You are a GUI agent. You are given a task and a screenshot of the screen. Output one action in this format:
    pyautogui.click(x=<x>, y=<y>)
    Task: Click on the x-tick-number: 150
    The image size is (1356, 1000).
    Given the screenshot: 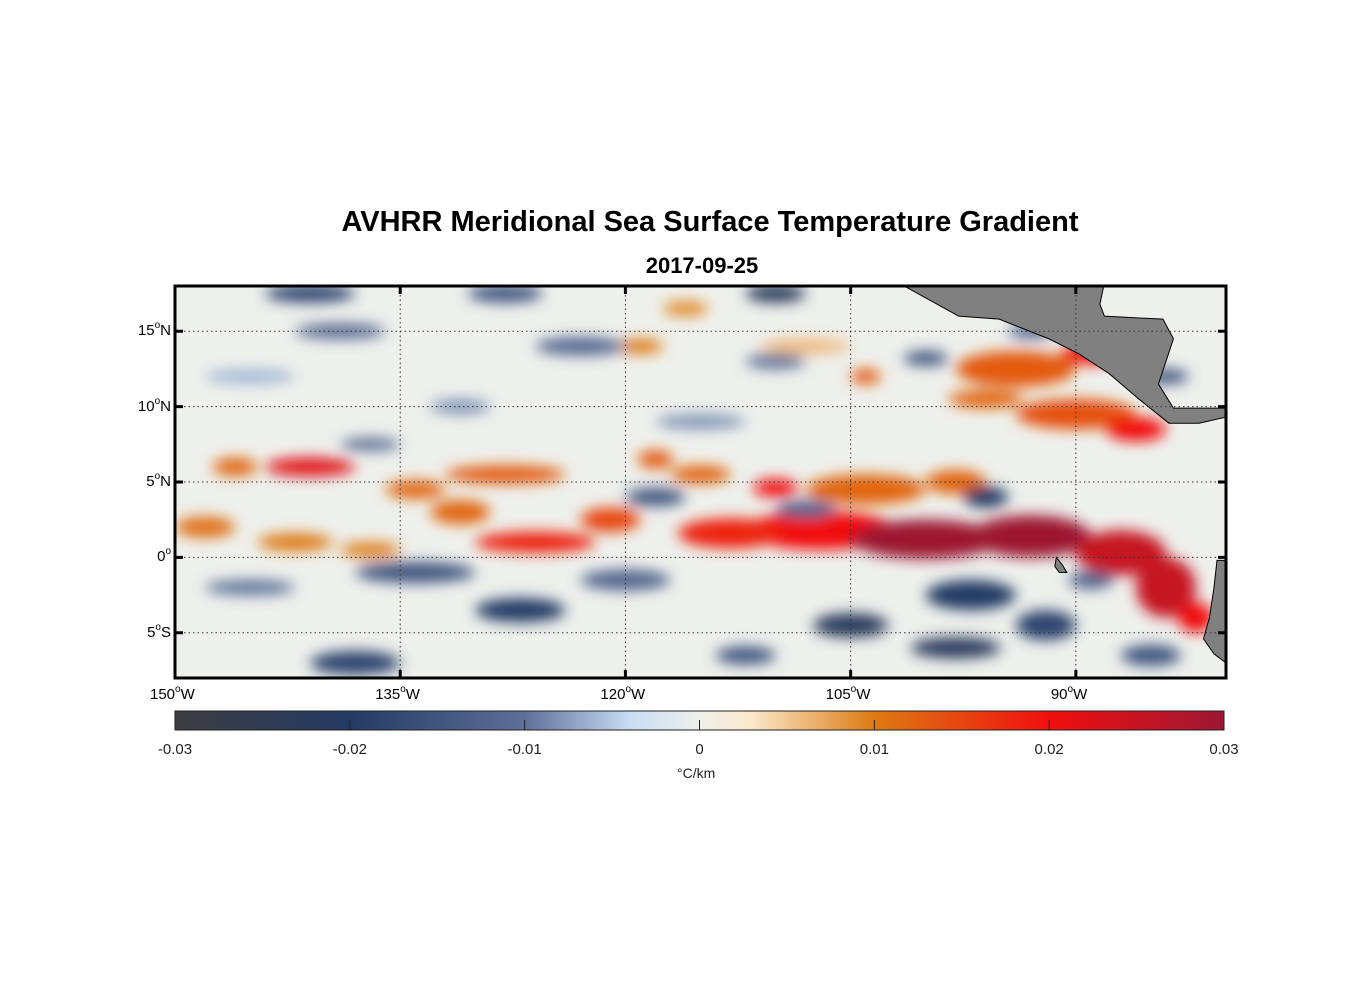 What is the action you would take?
    pyautogui.click(x=163, y=694)
    